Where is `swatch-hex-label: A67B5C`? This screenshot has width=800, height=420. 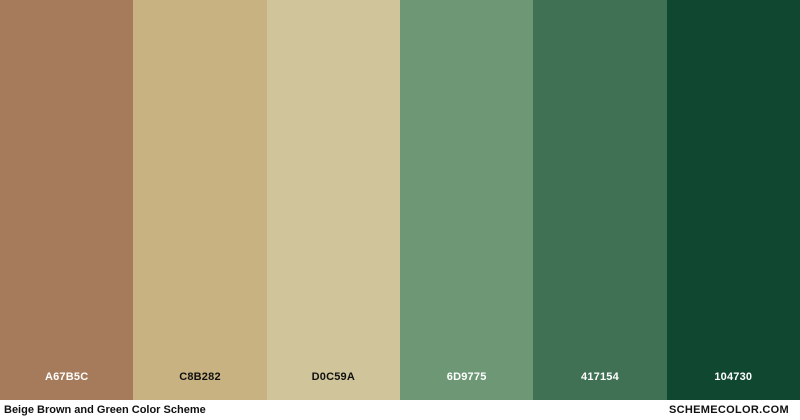
swatch-hex-label: A67B5C is located at coordinates (66, 377).